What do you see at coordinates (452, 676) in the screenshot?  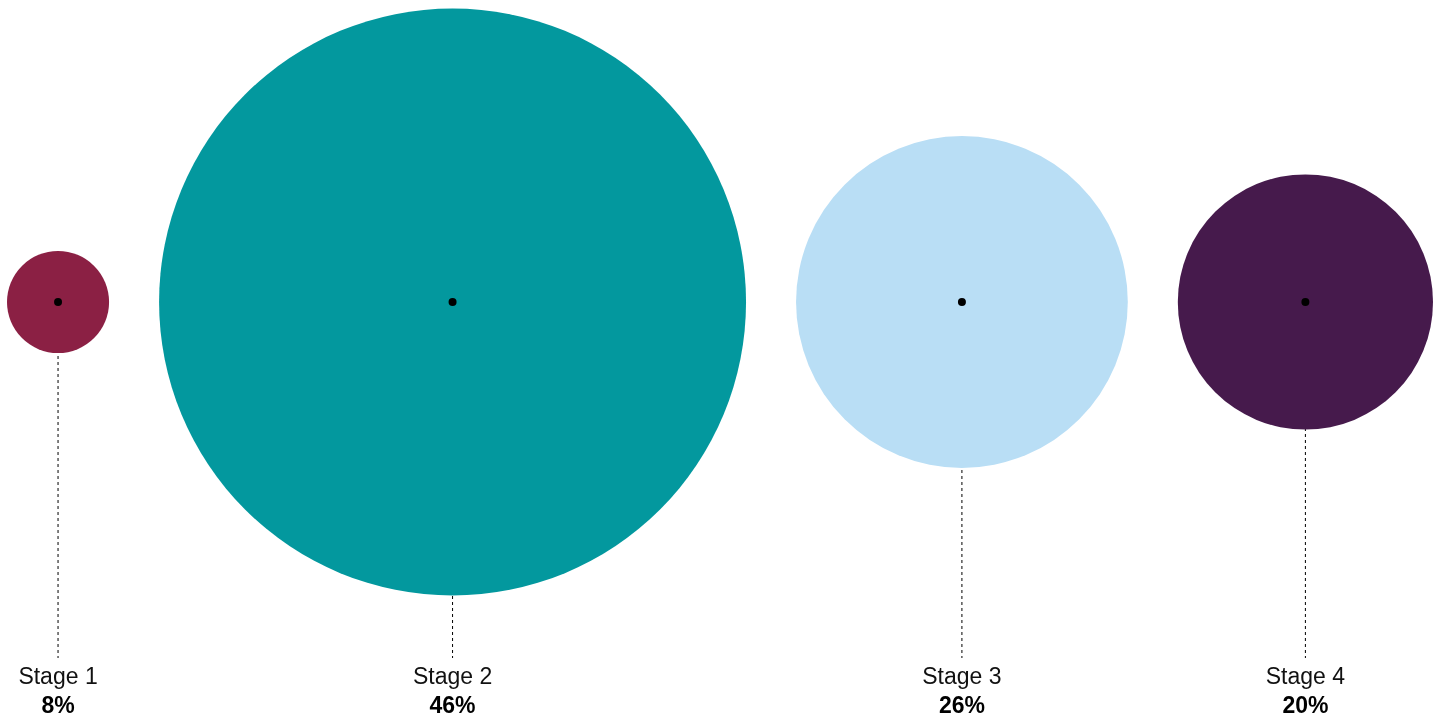 I see `category-label: Stage 2` at bounding box center [452, 676].